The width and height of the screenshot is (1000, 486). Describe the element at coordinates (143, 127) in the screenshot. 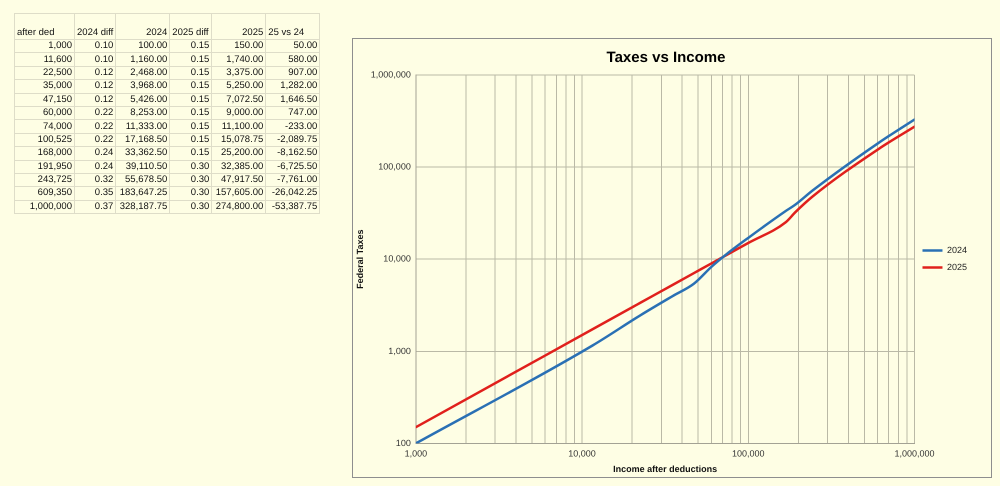

I see `text: 11,333.00` at that location.